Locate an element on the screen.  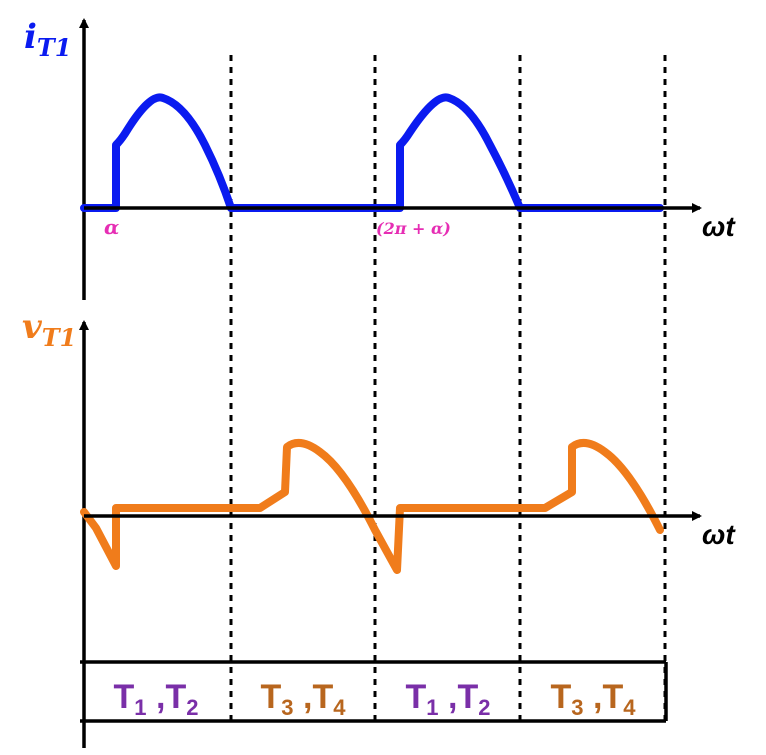
current-y-label: iT1 is located at coordinates (47, 39).